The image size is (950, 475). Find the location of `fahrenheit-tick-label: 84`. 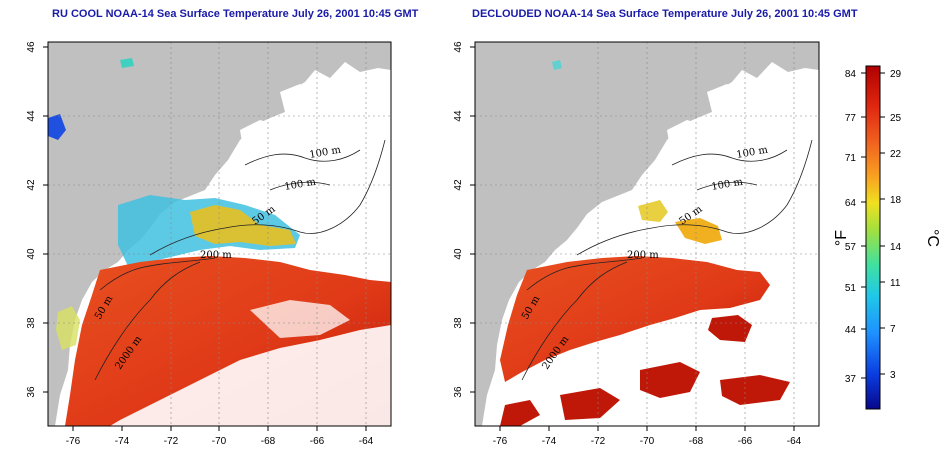

fahrenheit-tick-label: 84 is located at coordinates (851, 74).